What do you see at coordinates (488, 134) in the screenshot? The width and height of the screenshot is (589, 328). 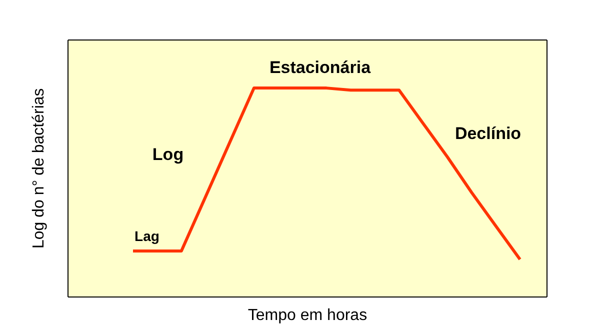 I see `annotation: Declínio` at bounding box center [488, 134].